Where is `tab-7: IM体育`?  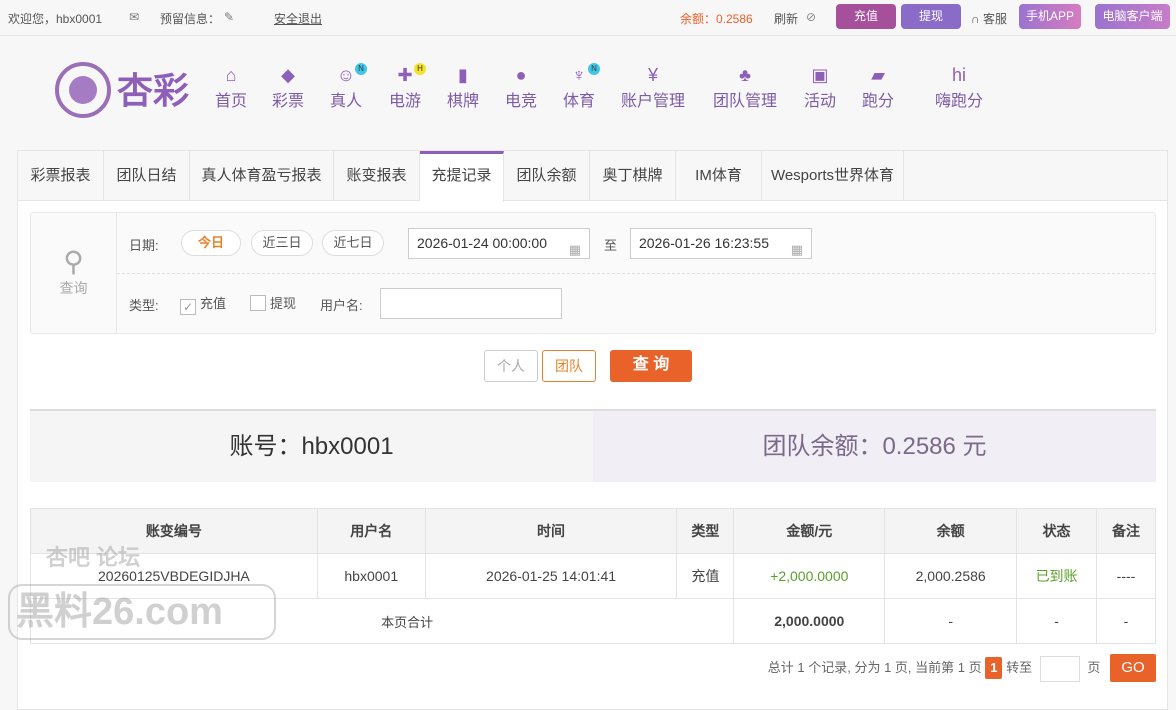 tab-7: IM体育 is located at coordinates (719, 176).